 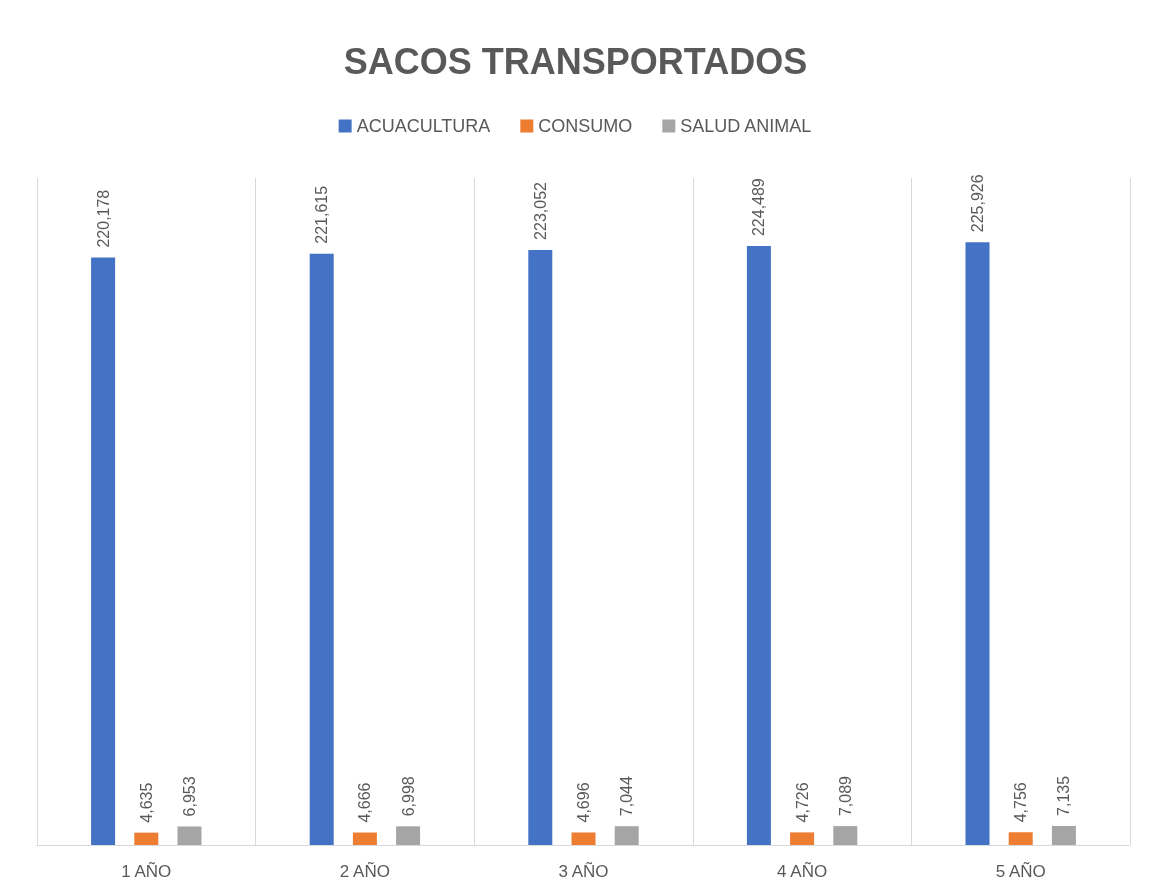 What do you see at coordinates (583, 802) in the screenshot?
I see `data-label: 4,696` at bounding box center [583, 802].